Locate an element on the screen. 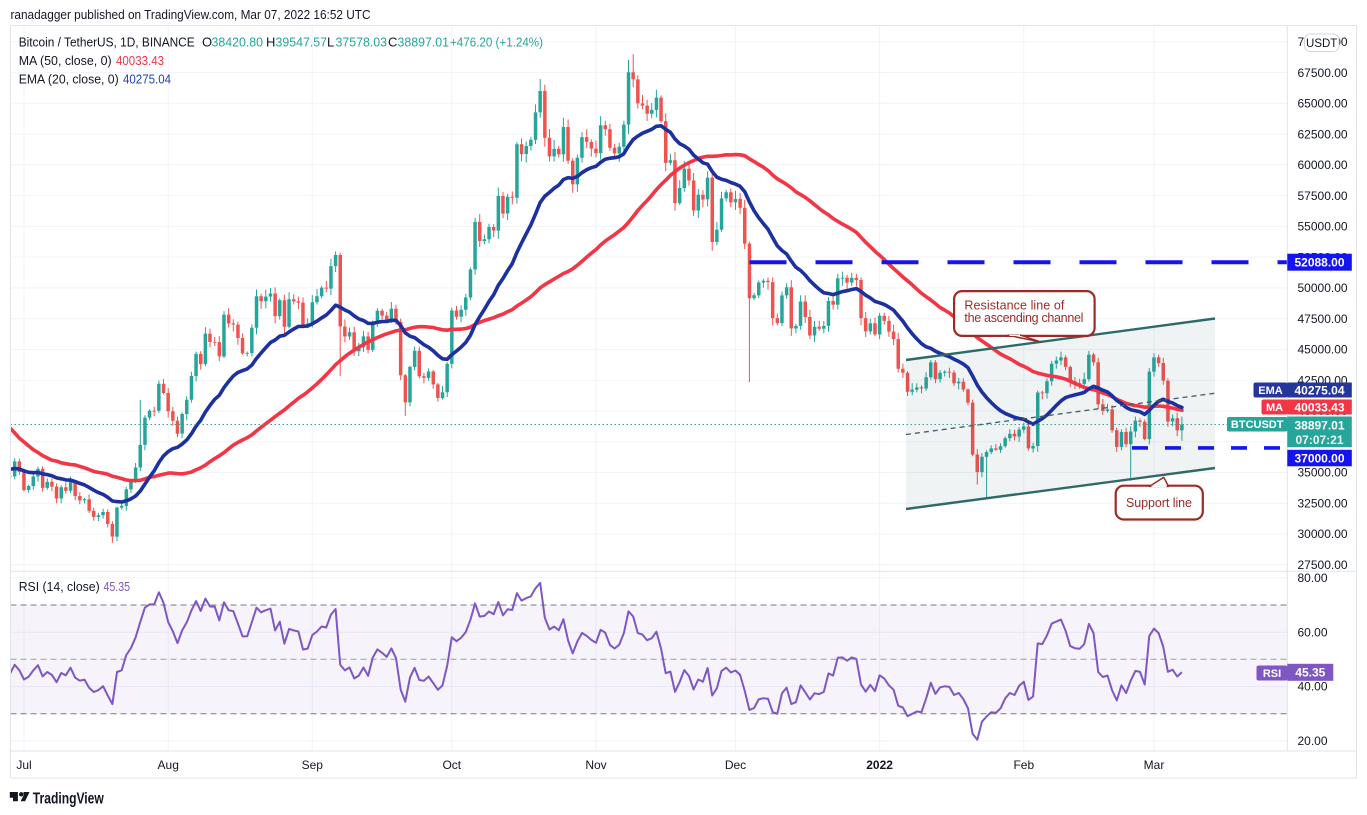  svg-text: TradingView is located at coordinates (68, 798).